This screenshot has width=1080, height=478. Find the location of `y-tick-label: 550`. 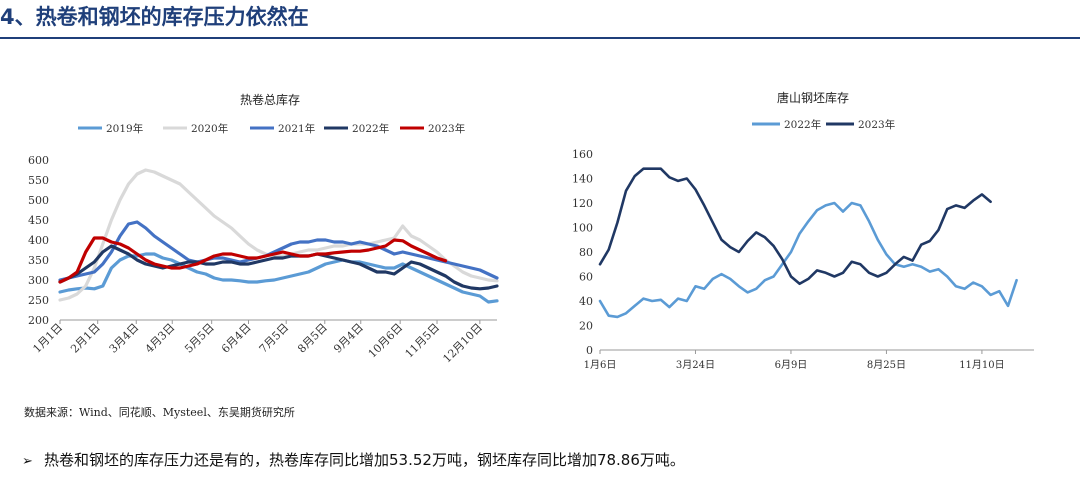

y-tick-label: 550 is located at coordinates (38, 180).